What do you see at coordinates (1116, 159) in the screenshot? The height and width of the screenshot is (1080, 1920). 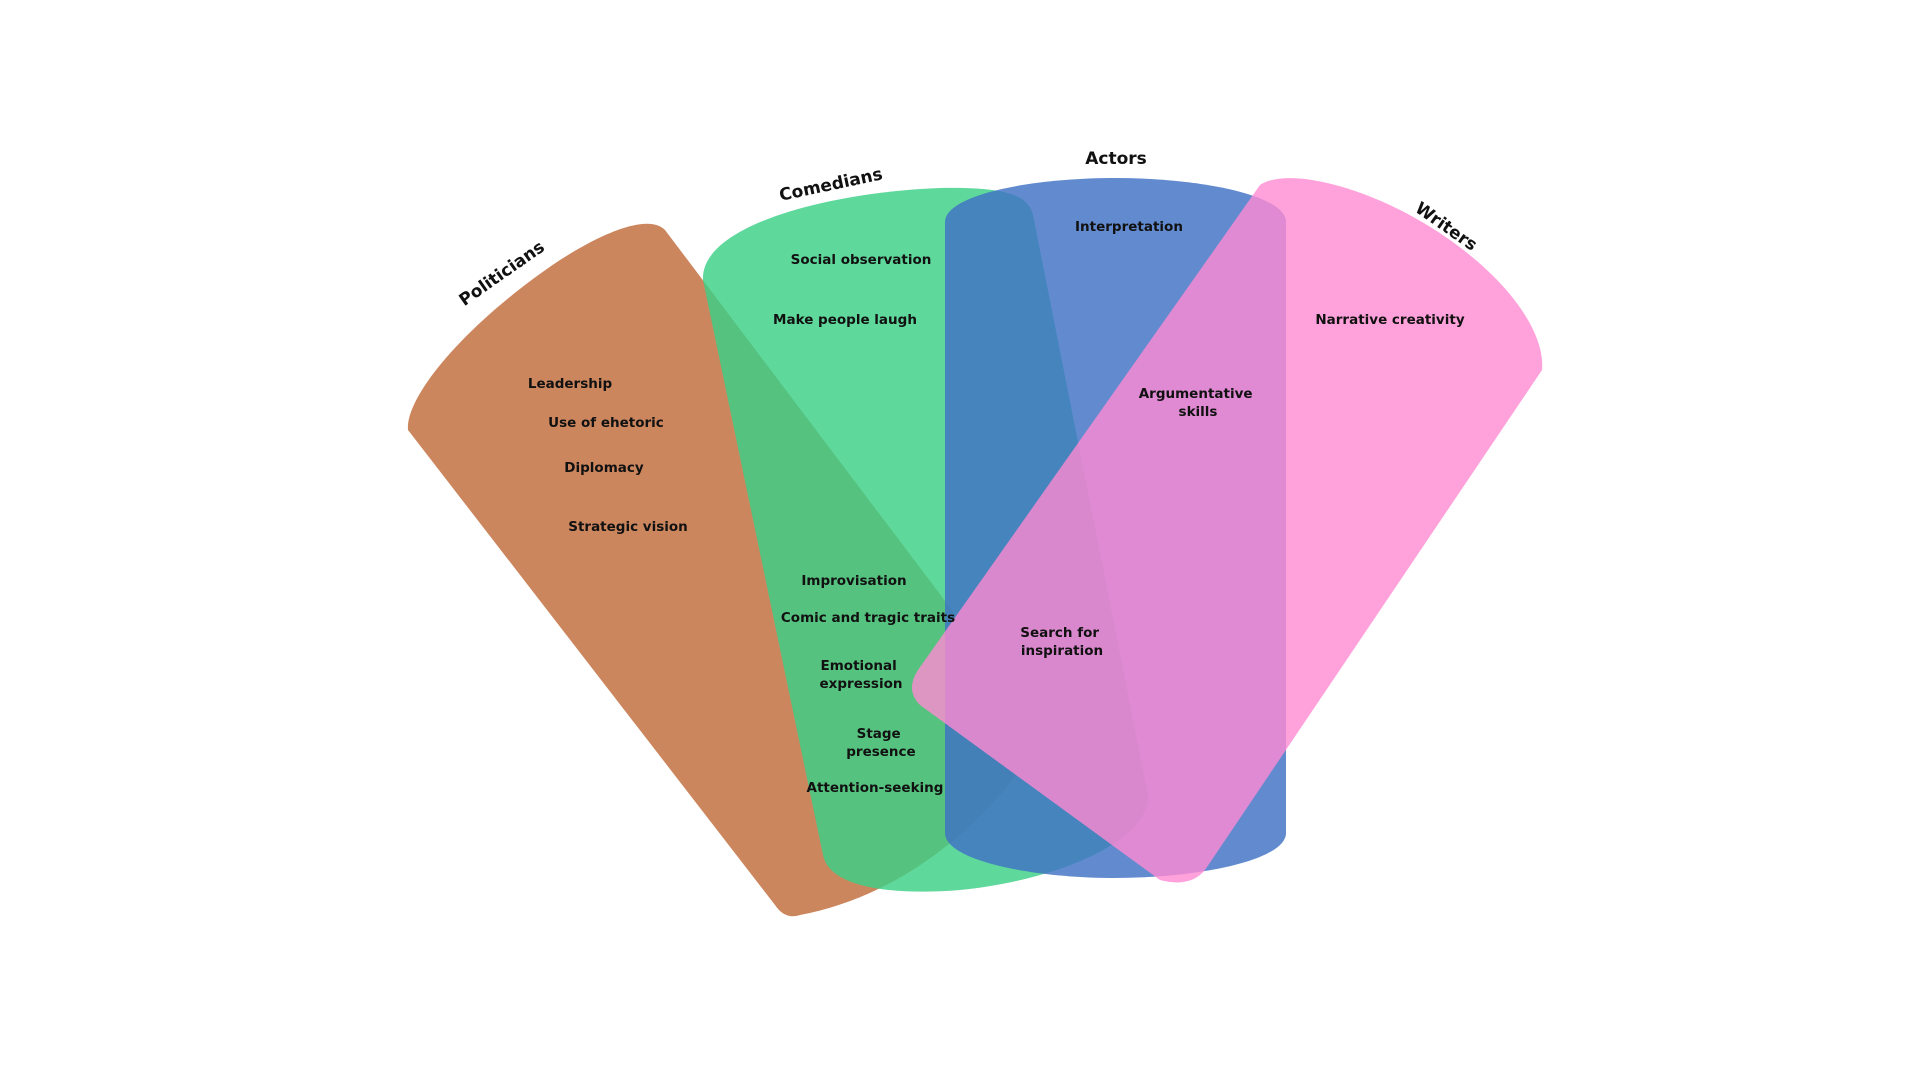 I see `actors-label: Actors` at bounding box center [1116, 159].